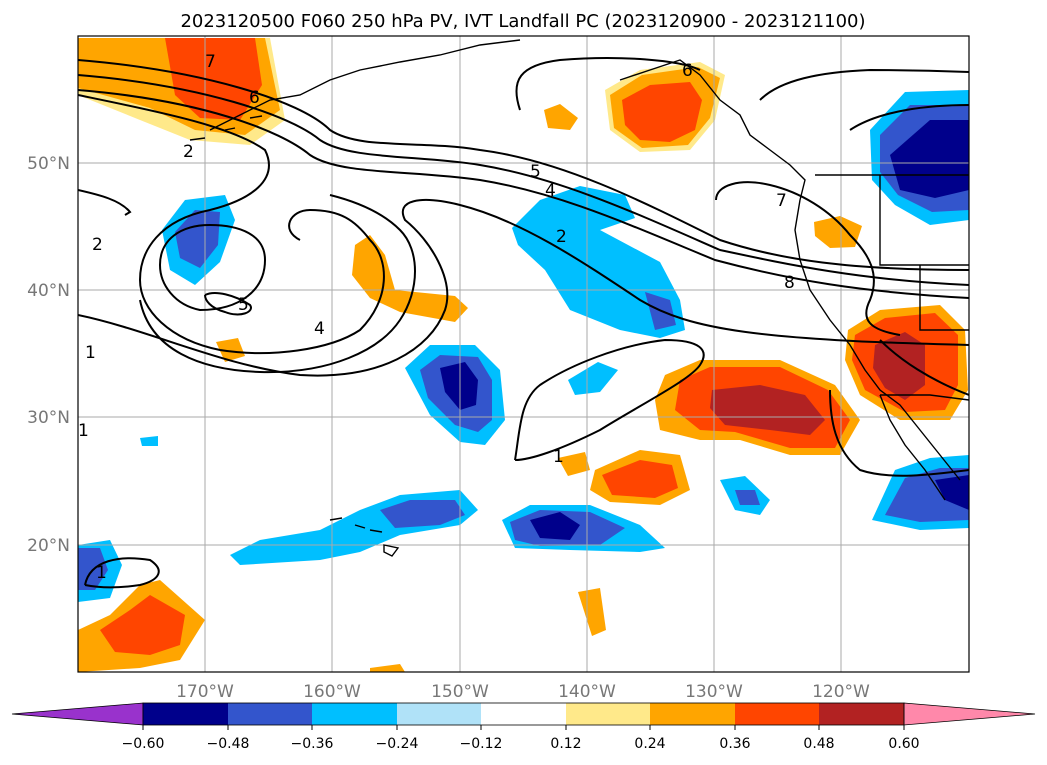 This screenshot has height=765, width=1047. I want to click on lon-label: 120°W, so click(841, 692).